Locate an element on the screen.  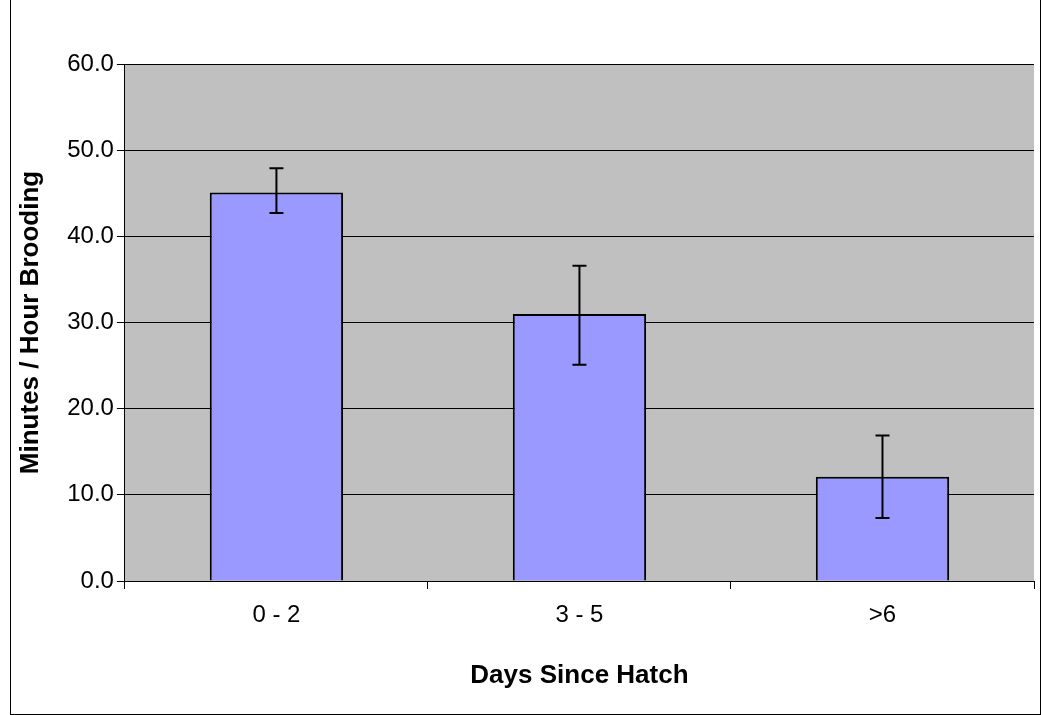
y-tick-label: 10.0 is located at coordinates (90, 493).